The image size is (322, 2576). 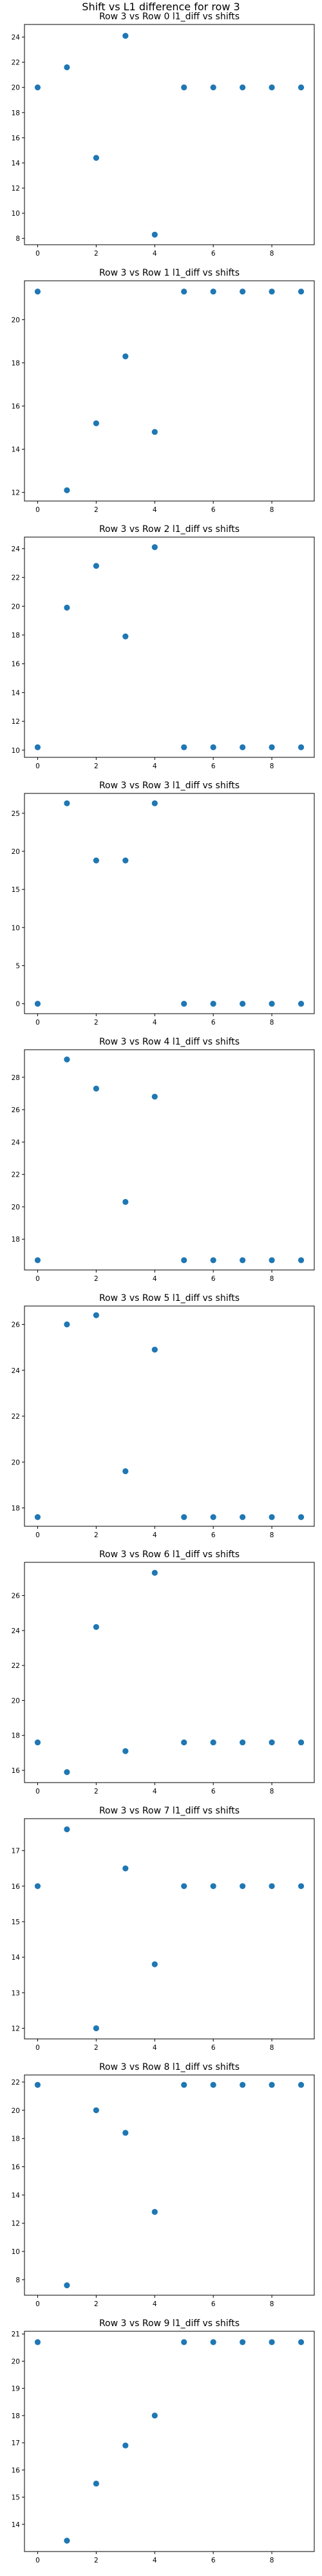 What do you see at coordinates (17, 2280) in the screenshot?
I see `y-tick-label: 8` at bounding box center [17, 2280].